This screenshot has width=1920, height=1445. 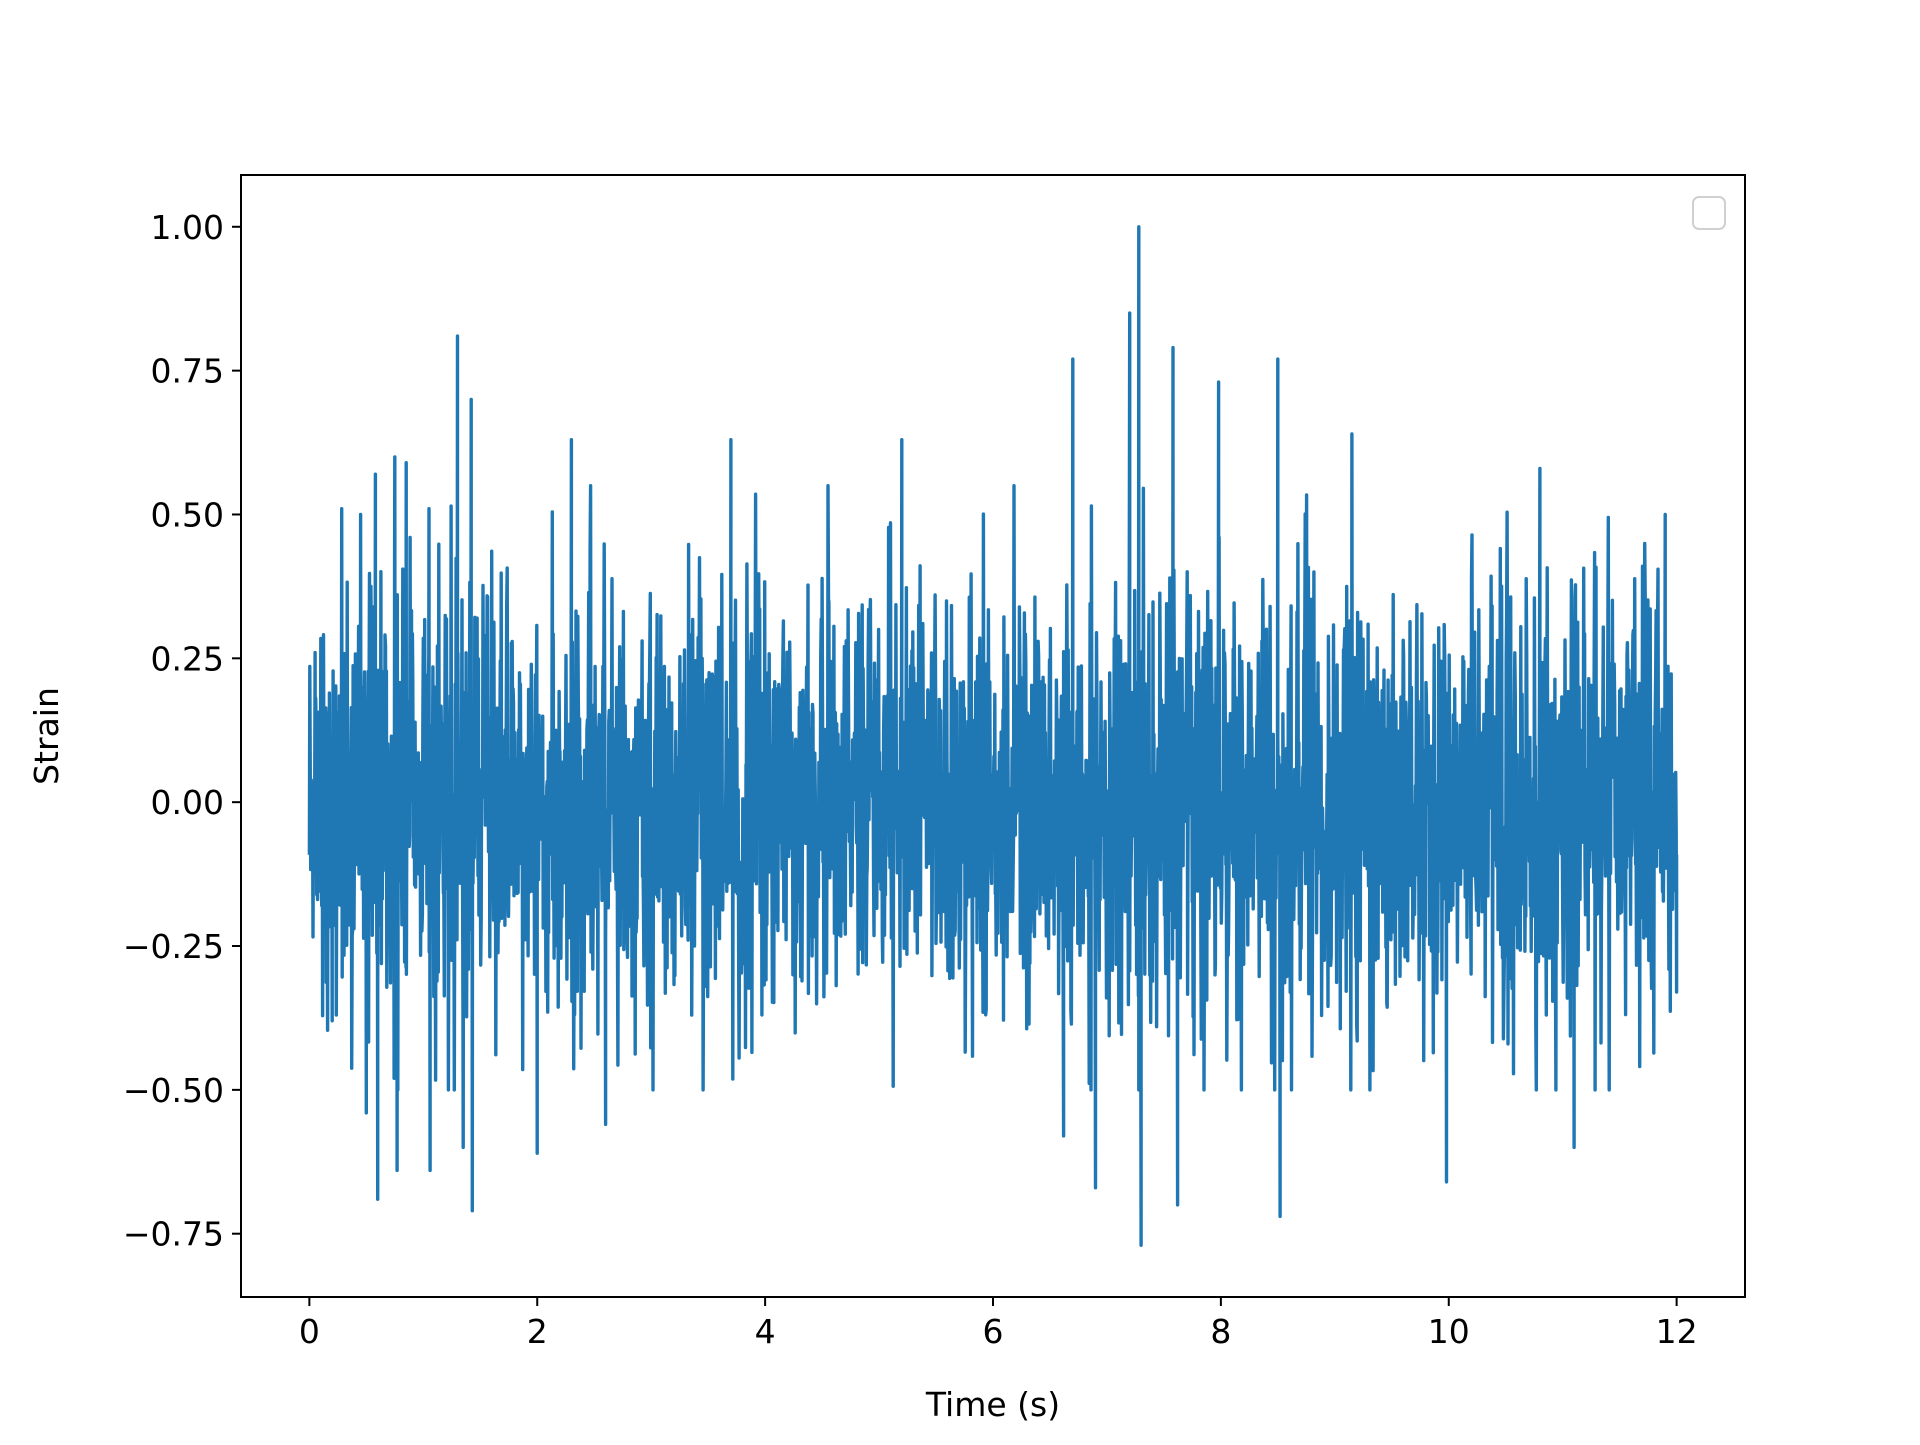 I want to click on y-tick-label: 0.00, so click(x=187, y=802).